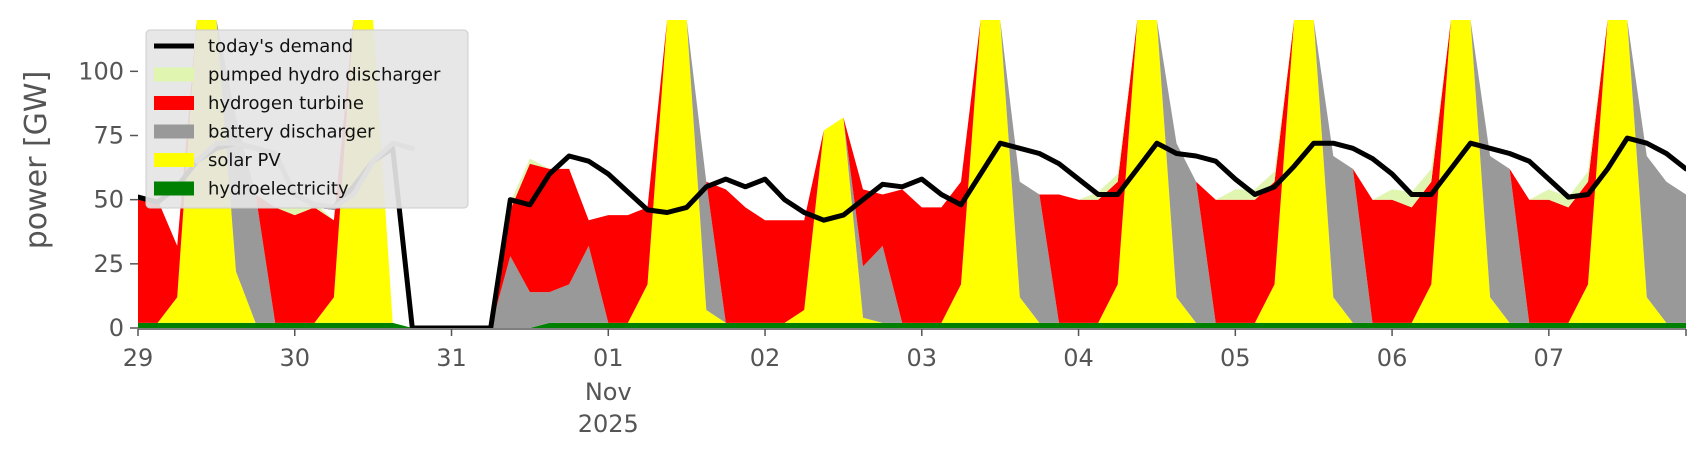 The width and height of the screenshot is (1706, 460). I want to click on y-axis: 0 25 50 75 100, so click(108, 199).